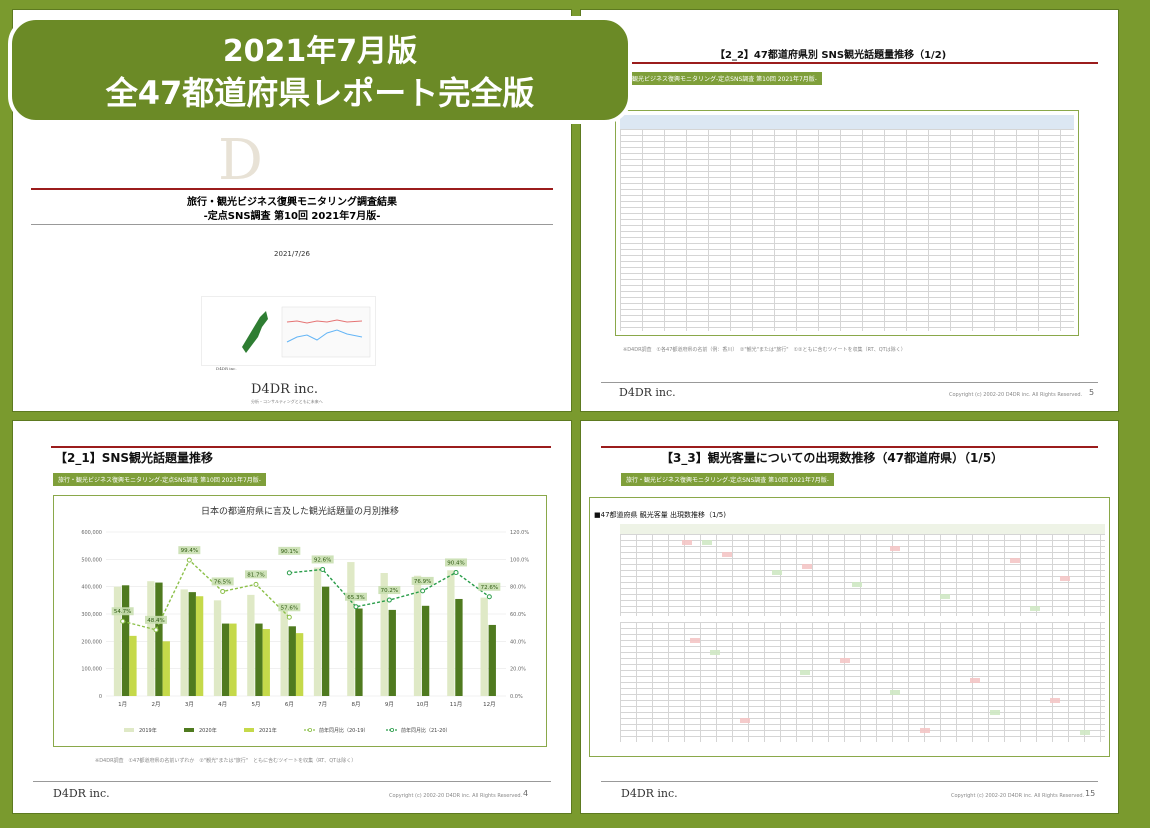 Image resolution: width=1150 pixels, height=828 pixels. What do you see at coordinates (489, 588) in the screenshot?
I see `data-label: 72.6%` at bounding box center [489, 588].